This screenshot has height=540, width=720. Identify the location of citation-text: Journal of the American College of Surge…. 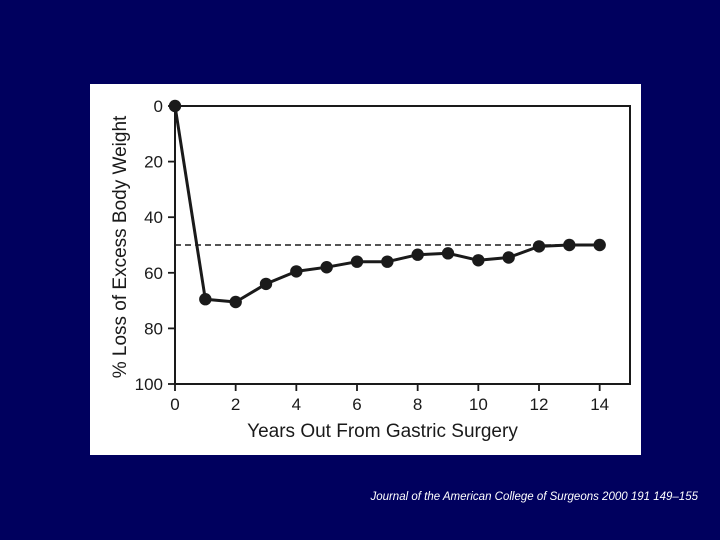
(534, 497).